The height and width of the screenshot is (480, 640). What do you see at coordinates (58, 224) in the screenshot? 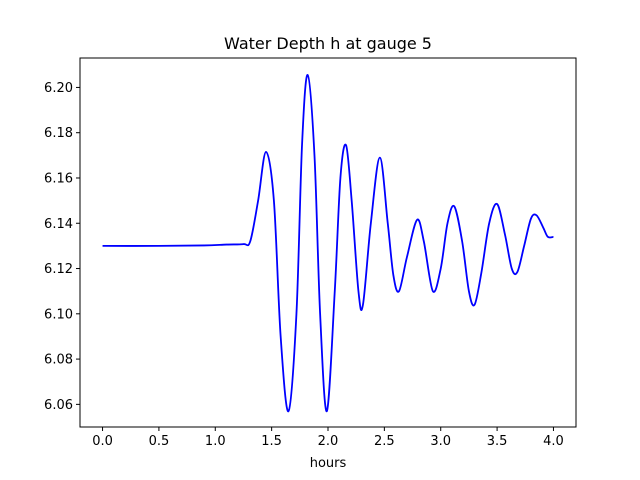
I see `y-tick-label: 6.14` at bounding box center [58, 224].